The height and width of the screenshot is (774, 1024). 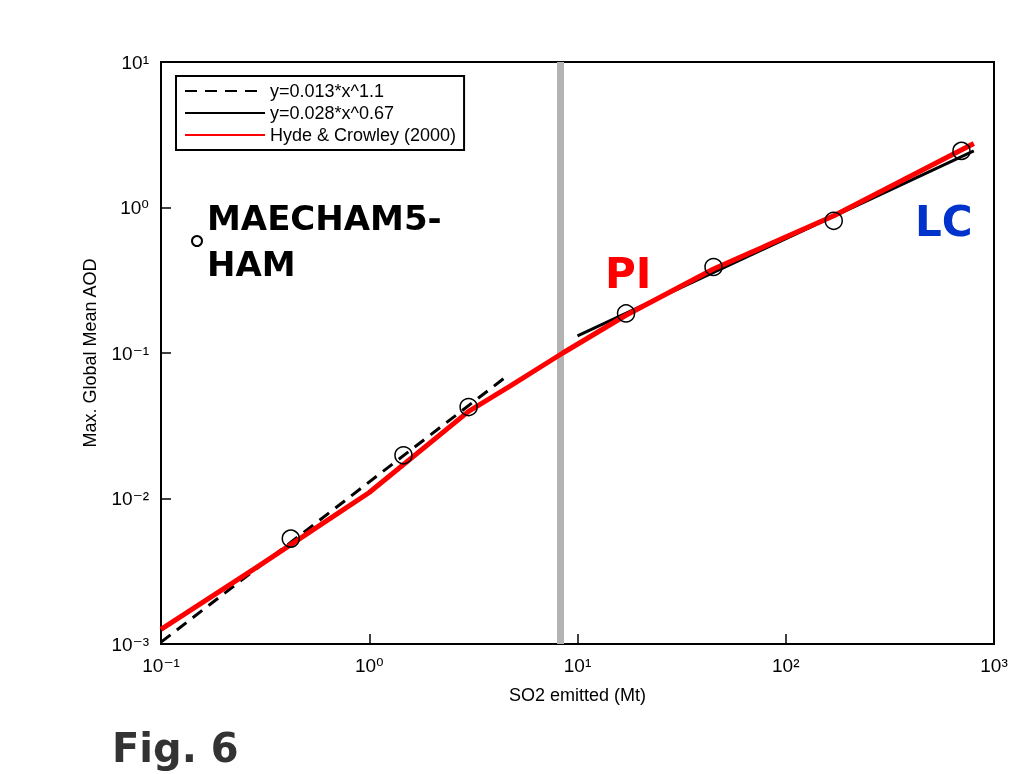 What do you see at coordinates (577, 695) in the screenshot?
I see `x-axis-title: SO2 emitted (Mt)` at bounding box center [577, 695].